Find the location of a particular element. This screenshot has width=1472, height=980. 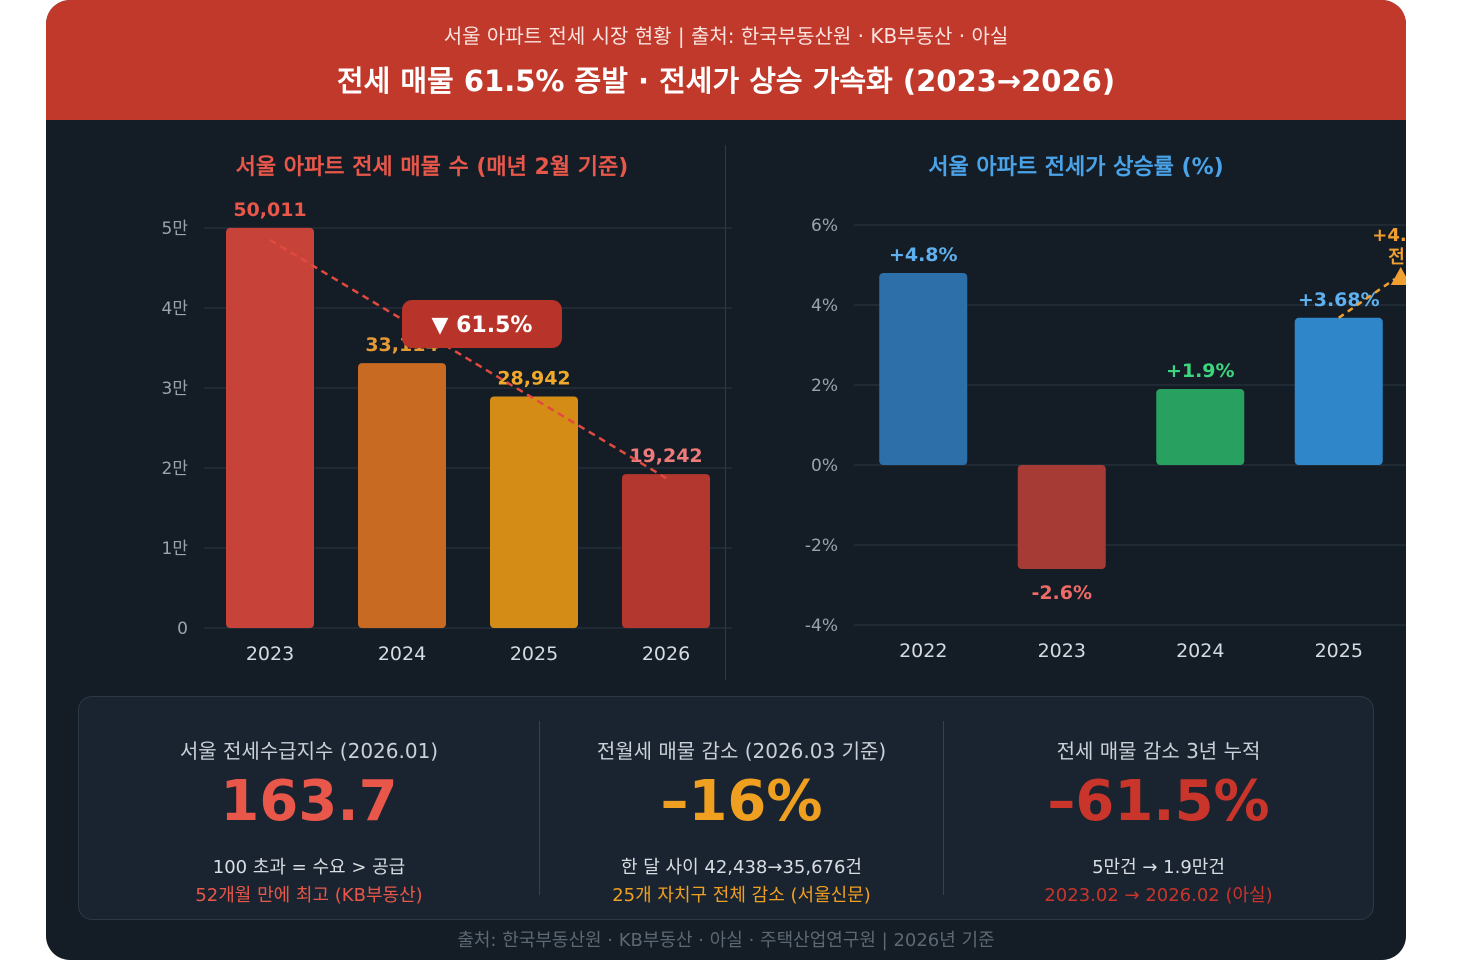

y-tick-label: 2% is located at coordinates (824, 386).